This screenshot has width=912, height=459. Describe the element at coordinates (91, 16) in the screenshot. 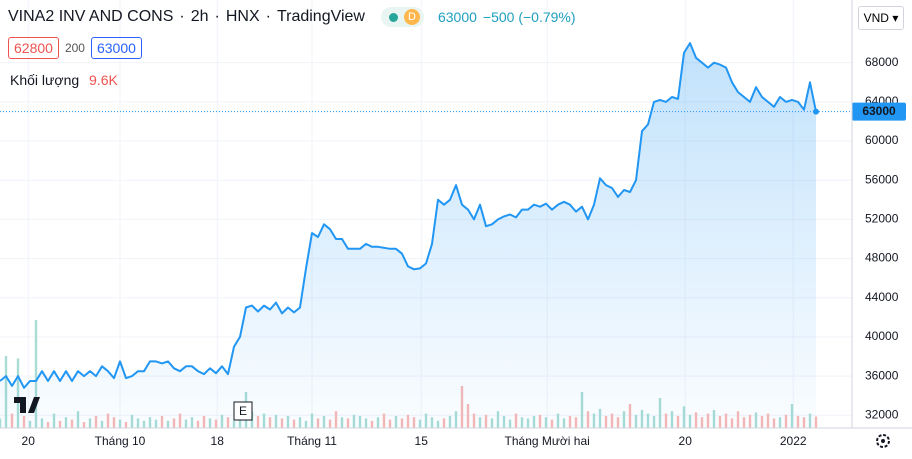

I see `symbol: VINA2 INV AND CONS` at that location.